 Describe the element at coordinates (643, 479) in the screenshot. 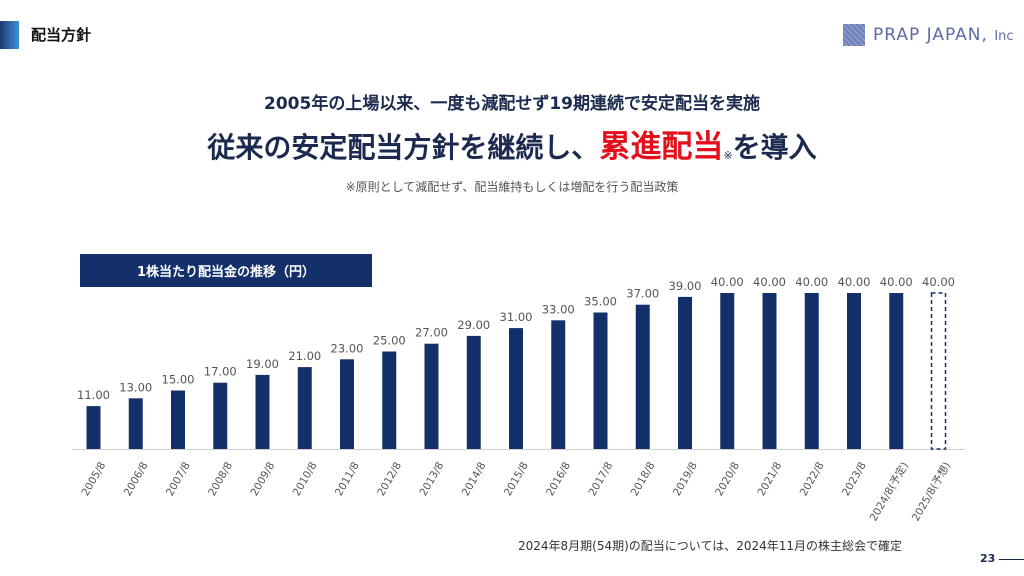

I see `x-tick-label: 2018/8` at that location.